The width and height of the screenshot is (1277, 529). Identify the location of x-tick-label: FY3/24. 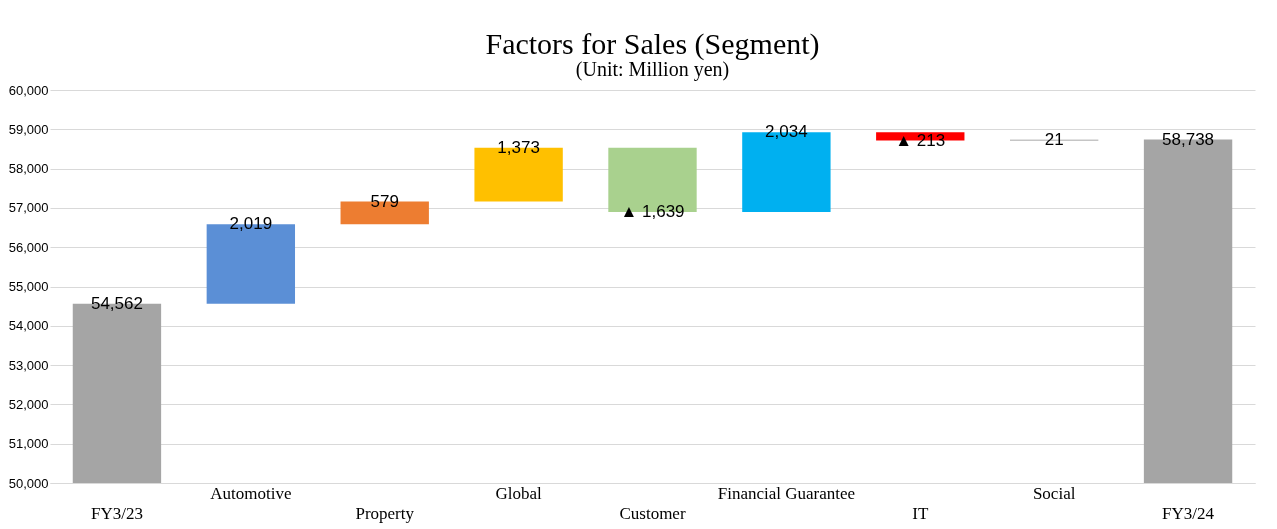
(1188, 513).